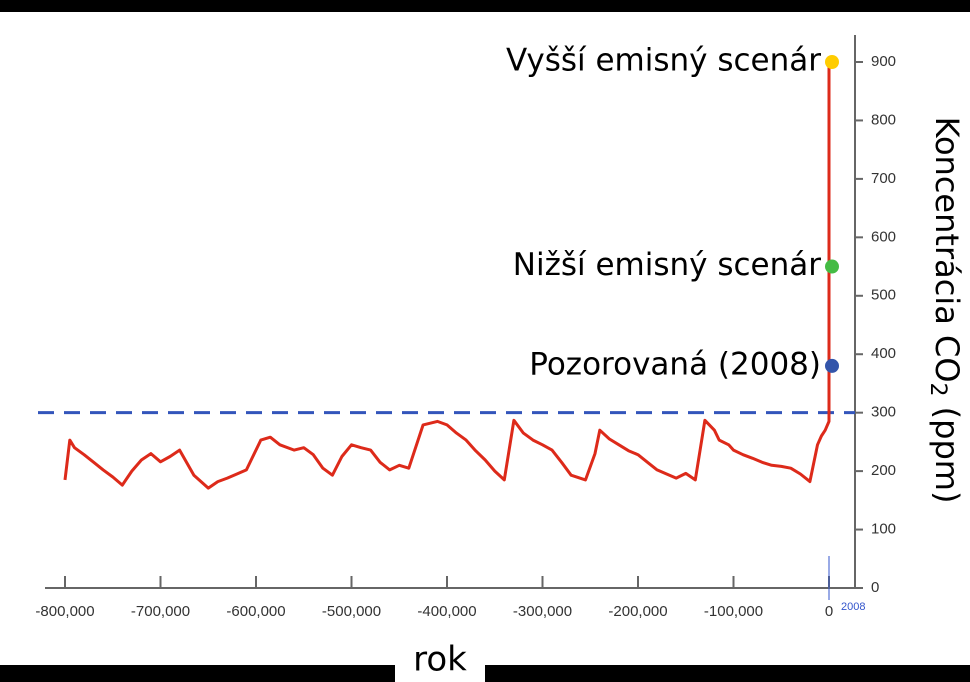  Describe the element at coordinates (351, 611) in the screenshot. I see `x-tick-label: -500,000` at that location.